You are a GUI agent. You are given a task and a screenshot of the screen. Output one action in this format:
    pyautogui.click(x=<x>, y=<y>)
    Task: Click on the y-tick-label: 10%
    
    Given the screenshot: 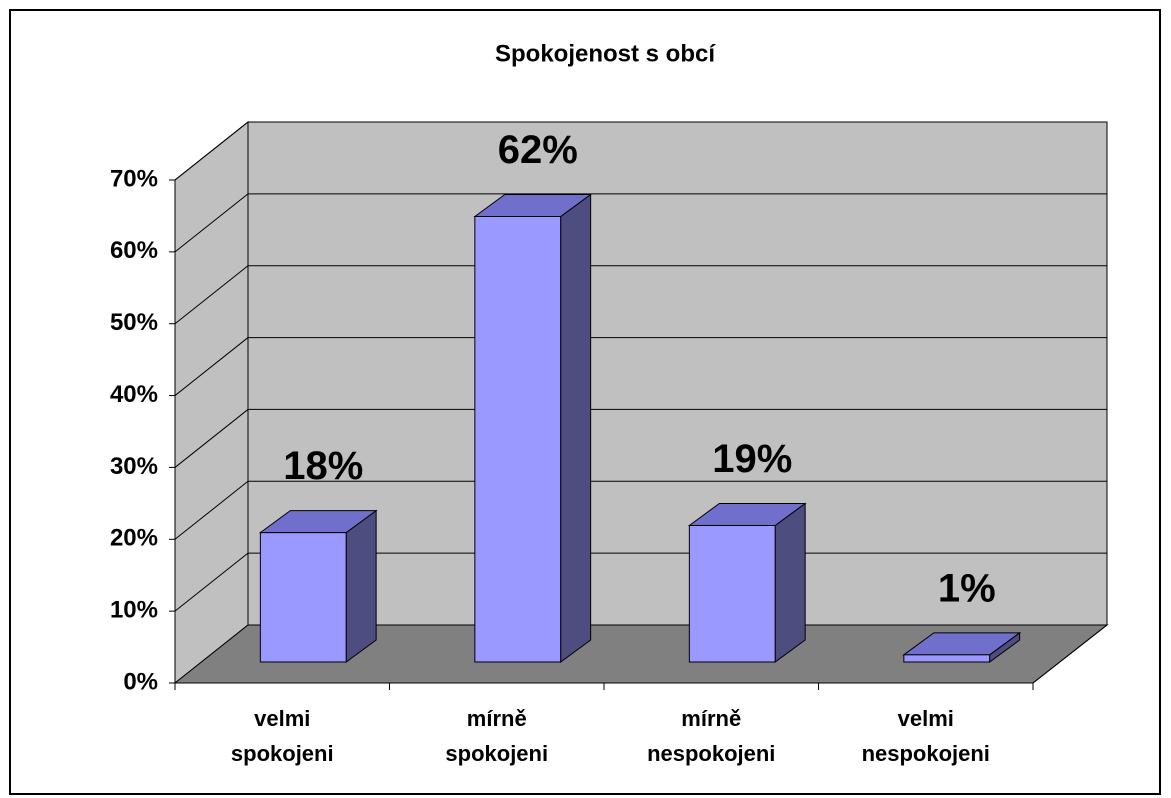 What is the action you would take?
    pyautogui.click(x=134, y=609)
    